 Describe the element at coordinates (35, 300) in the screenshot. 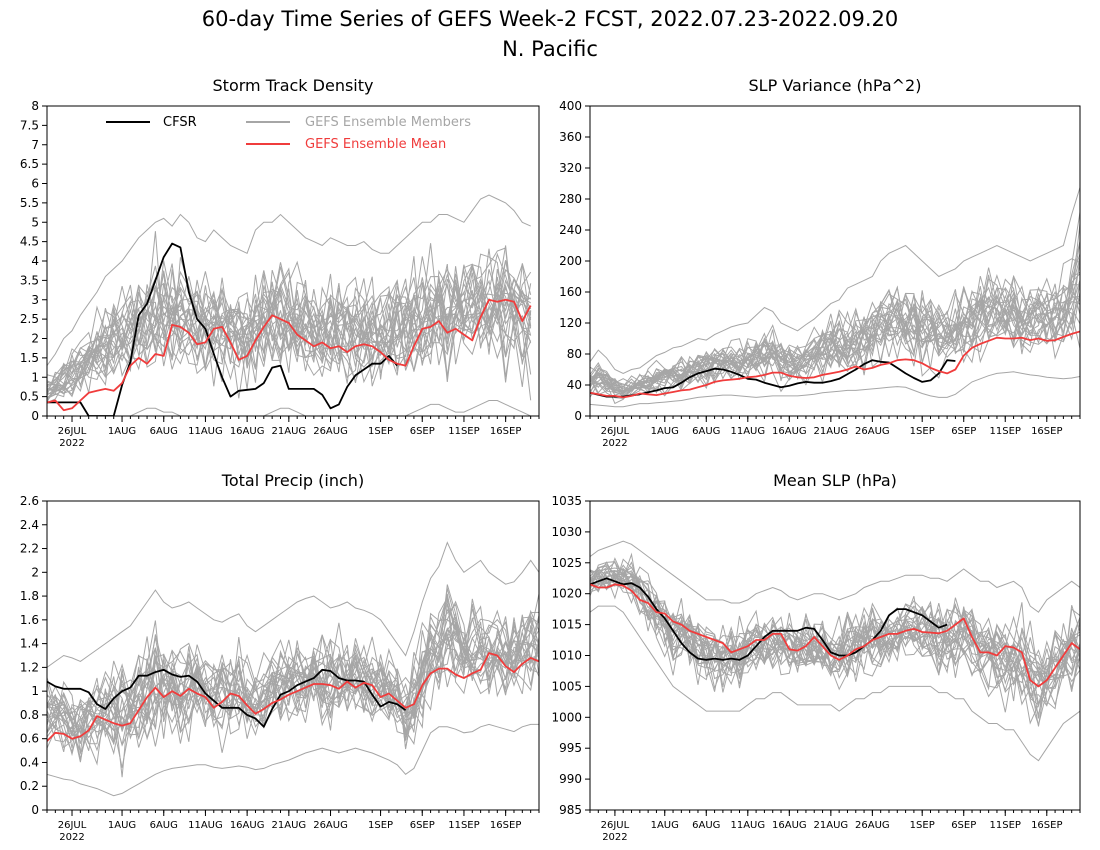

I see `y-tick-label: 3` at that location.